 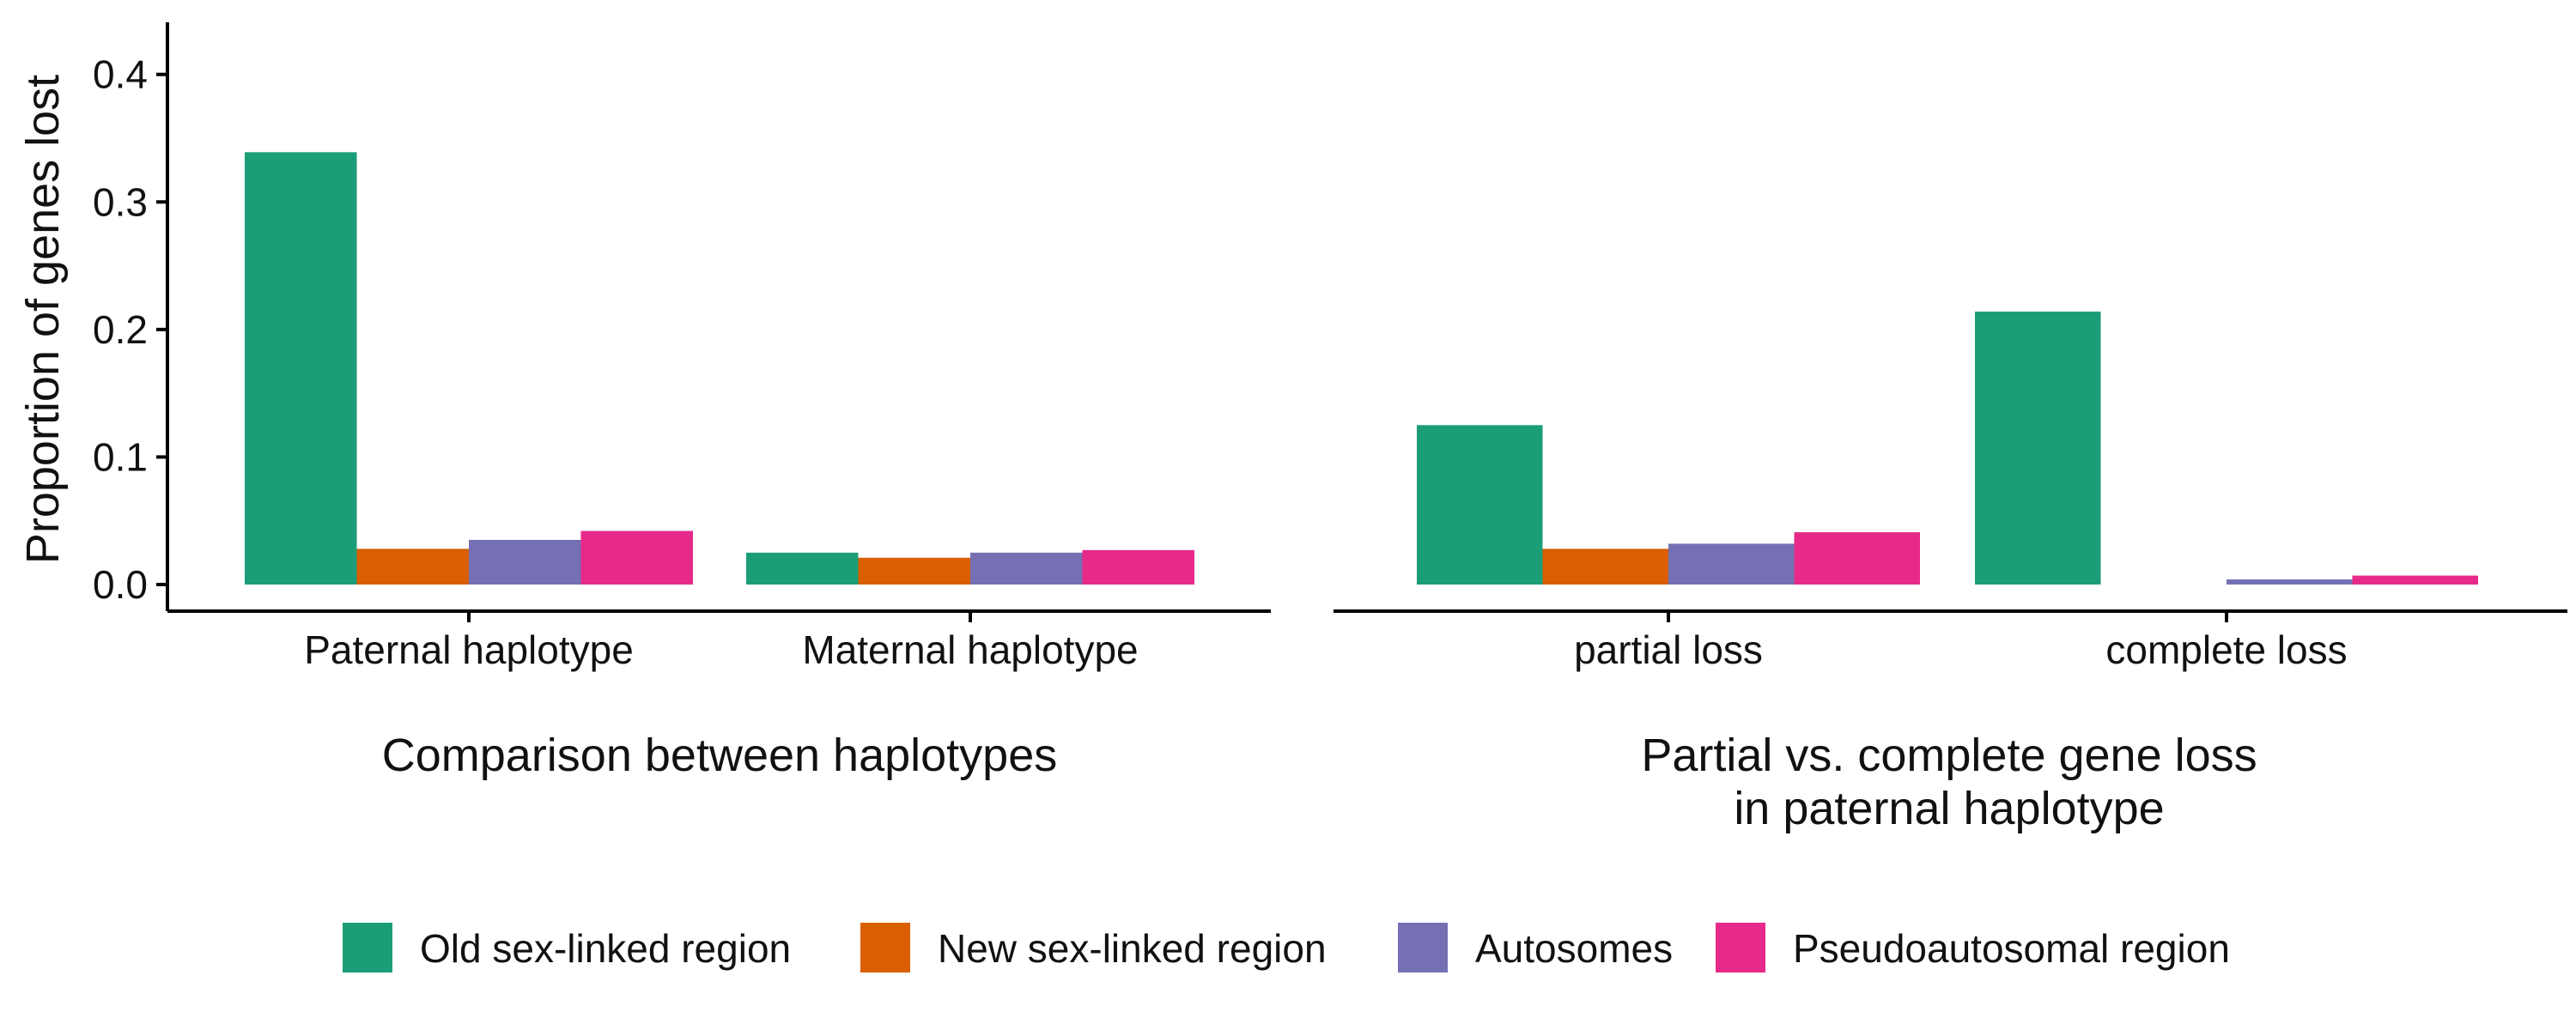 What do you see at coordinates (121, 584) in the screenshot?
I see `y-tick-label: 0.0` at bounding box center [121, 584].